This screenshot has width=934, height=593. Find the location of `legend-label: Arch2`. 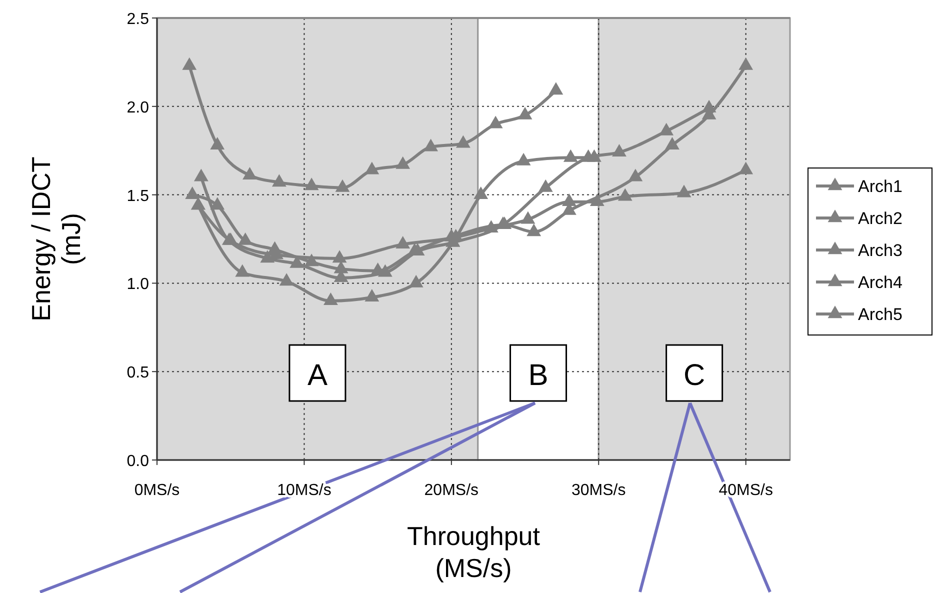

legend-label: Arch2 is located at coordinates (880, 218).